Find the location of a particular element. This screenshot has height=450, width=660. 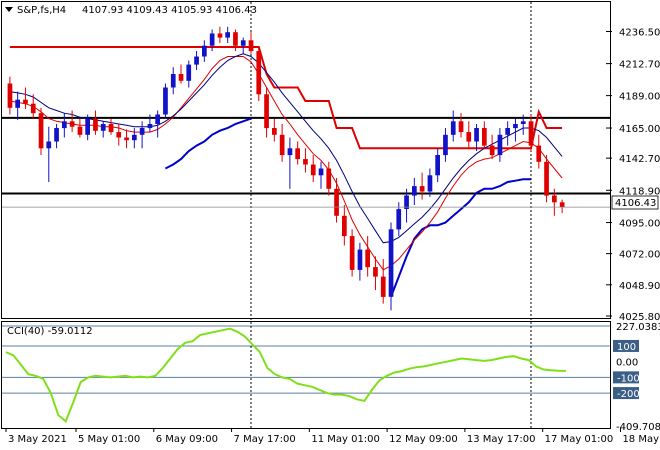

x-tick-label: 17 May 01:00 is located at coordinates (579, 439).